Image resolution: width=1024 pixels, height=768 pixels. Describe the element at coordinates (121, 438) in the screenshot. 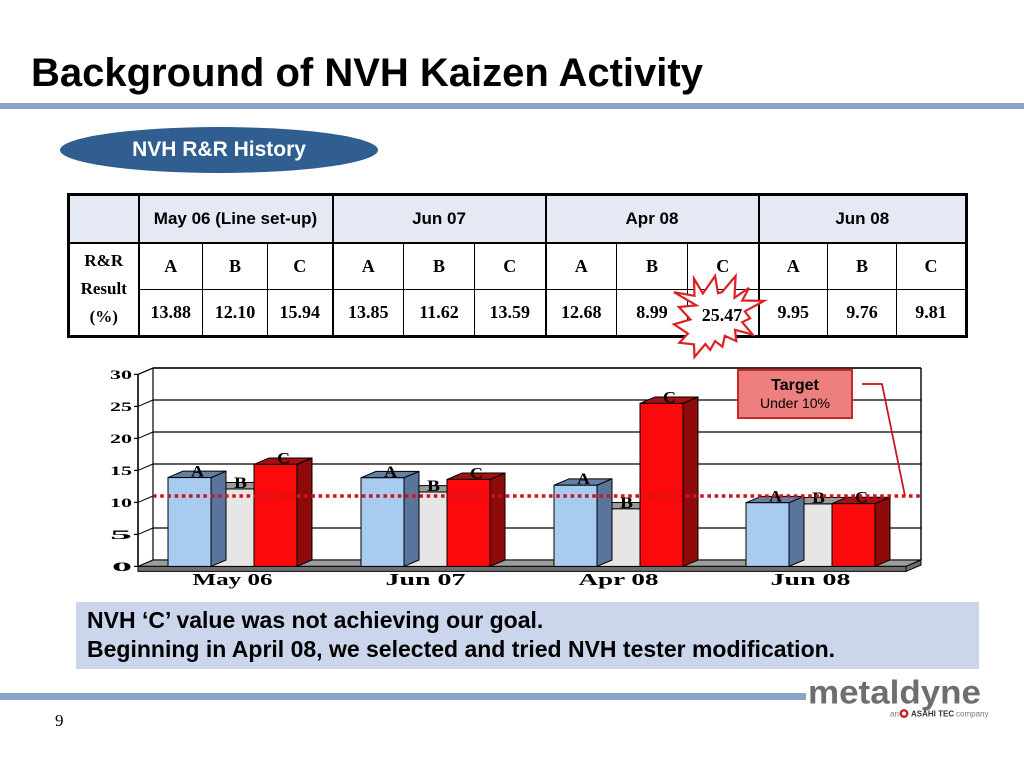

I see `svg-text: 20` at that location.